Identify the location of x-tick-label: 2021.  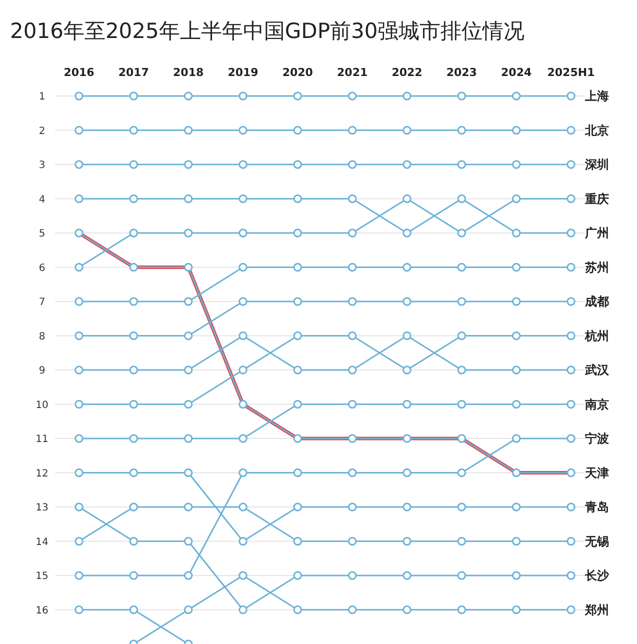
(352, 72).